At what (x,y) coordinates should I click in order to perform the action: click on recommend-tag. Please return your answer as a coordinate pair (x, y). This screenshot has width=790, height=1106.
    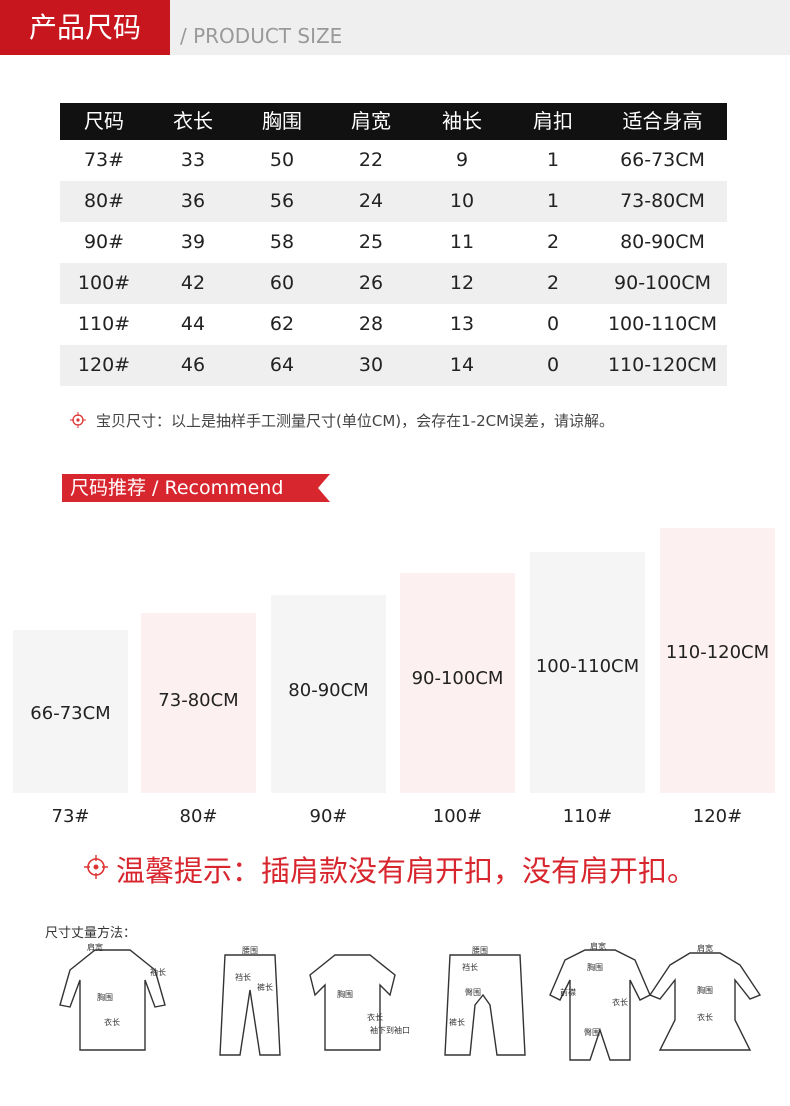
    Looking at the image, I should click on (196, 488).